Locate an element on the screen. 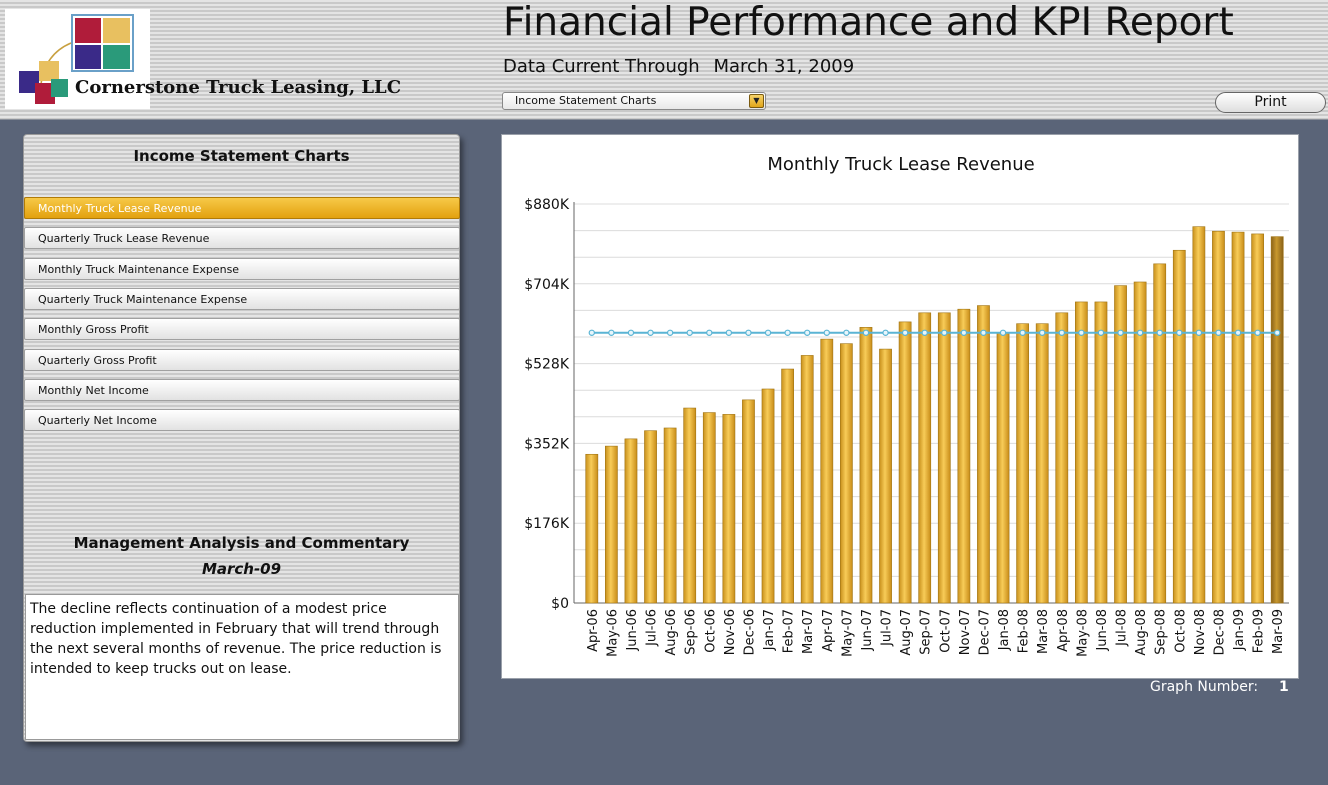 The width and height of the screenshot is (1328, 785). company-logo is located at coordinates (77, 59).